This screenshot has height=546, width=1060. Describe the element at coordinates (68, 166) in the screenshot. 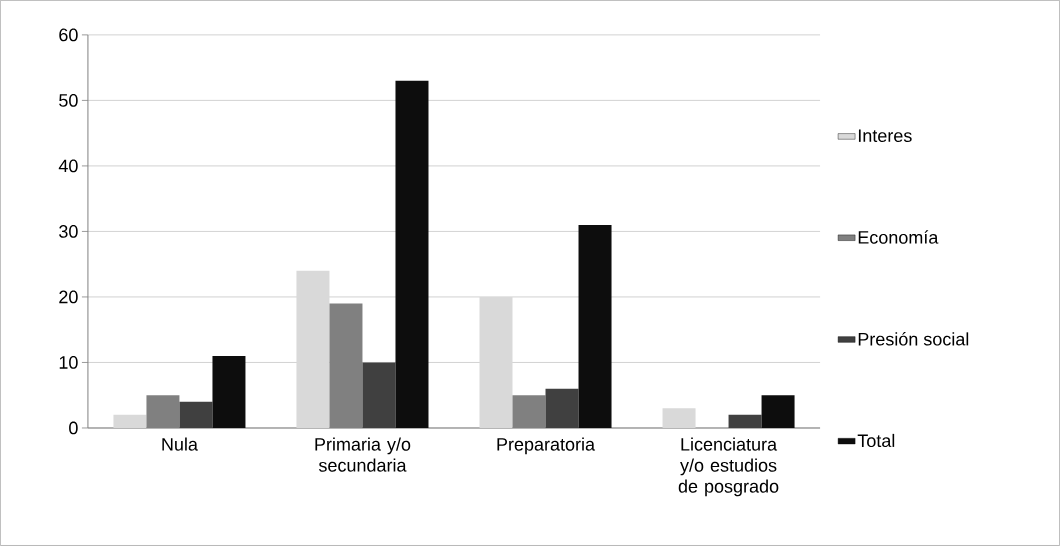

I see `y-tick-label: 40` at that location.